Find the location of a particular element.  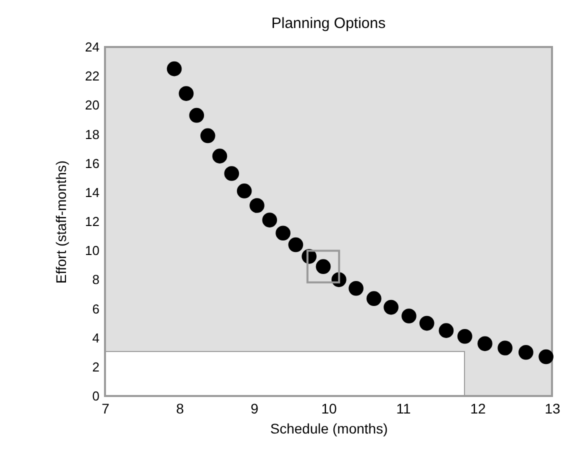

x-tick-label: 9 is located at coordinates (254, 408).